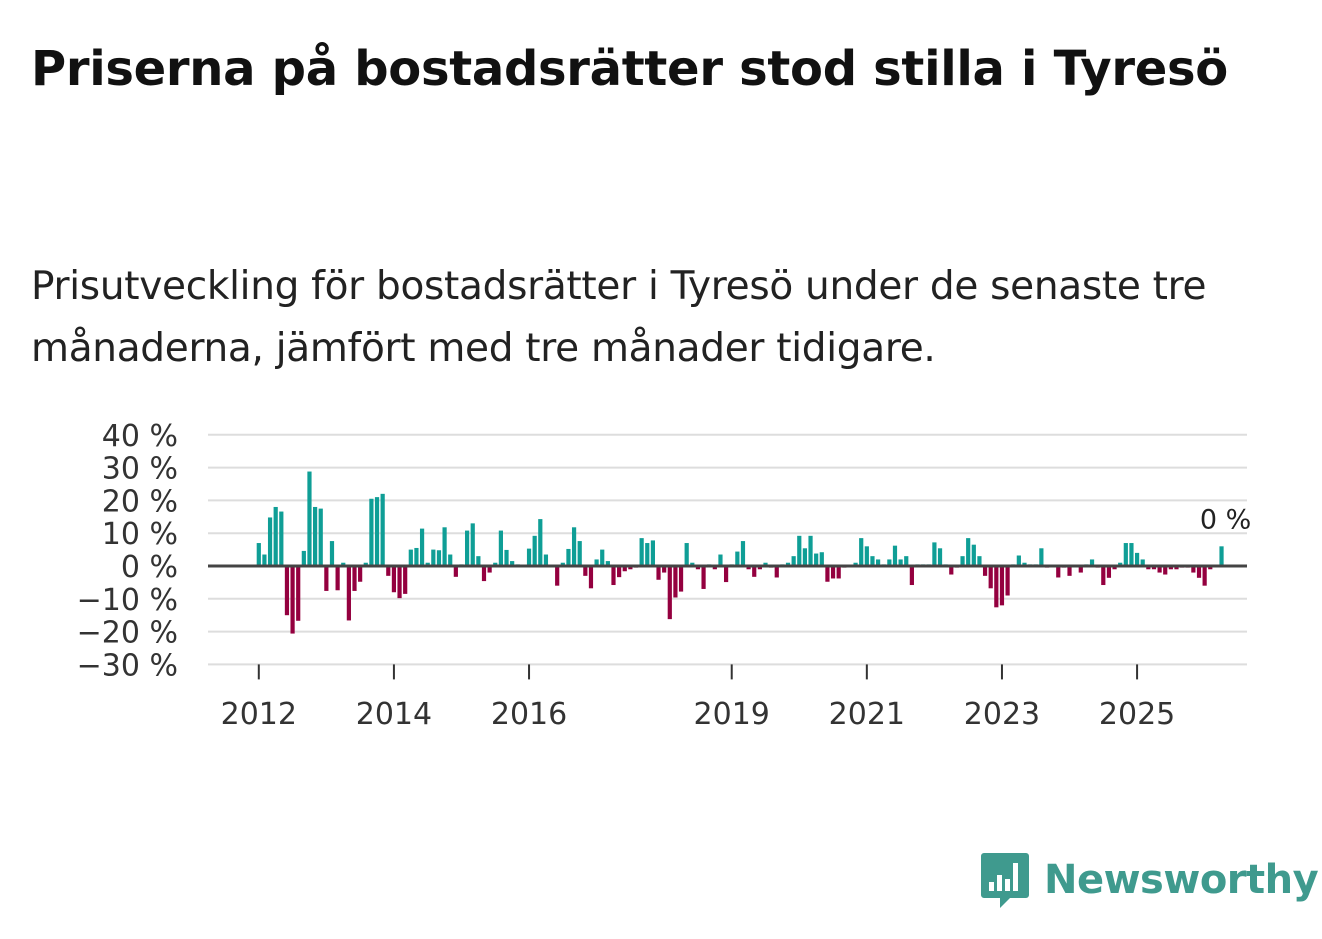  Describe the element at coordinates (140, 501) in the screenshot. I see `y-tick-label: 20 %` at that location.